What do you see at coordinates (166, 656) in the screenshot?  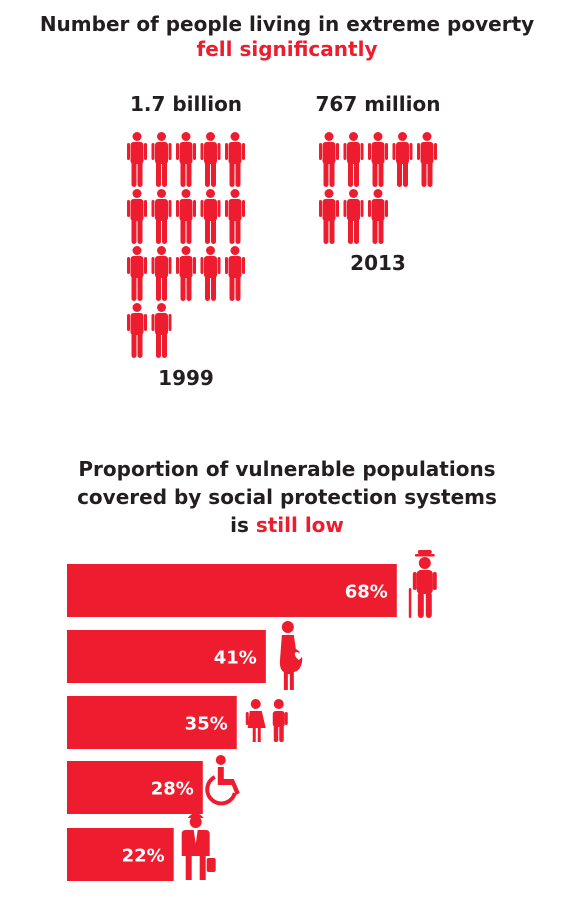 I see `bar-pregnant-woman` at bounding box center [166, 656].